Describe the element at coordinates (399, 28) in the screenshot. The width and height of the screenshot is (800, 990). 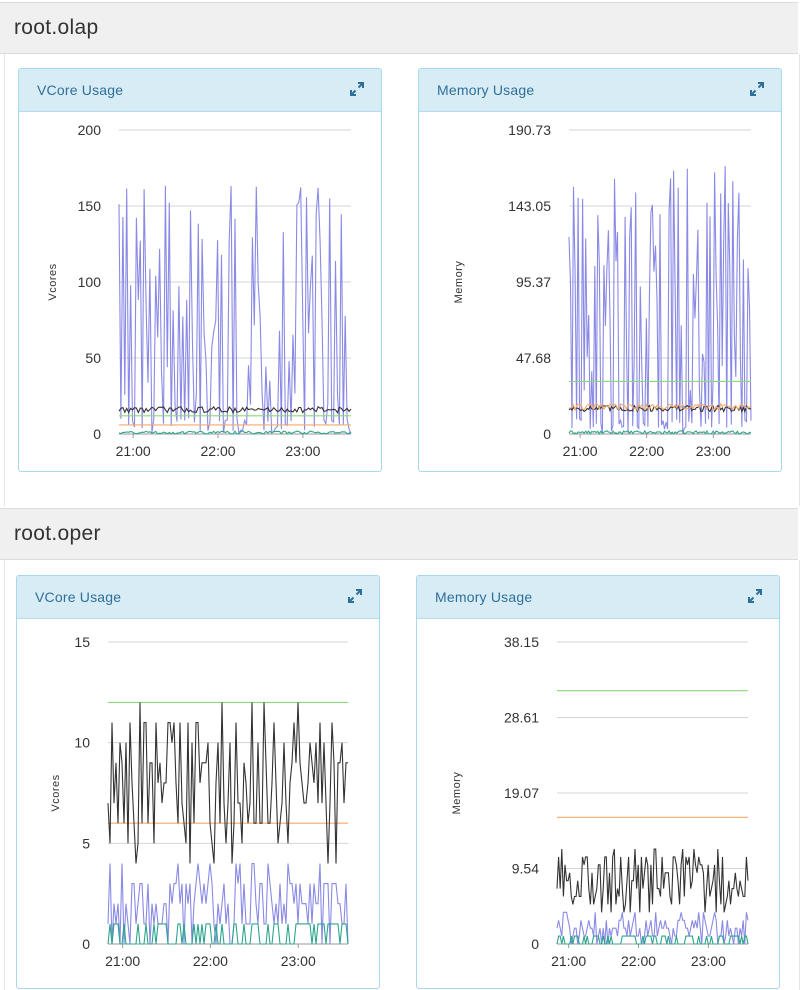
I see `section-header-olap: root.olap` at that location.